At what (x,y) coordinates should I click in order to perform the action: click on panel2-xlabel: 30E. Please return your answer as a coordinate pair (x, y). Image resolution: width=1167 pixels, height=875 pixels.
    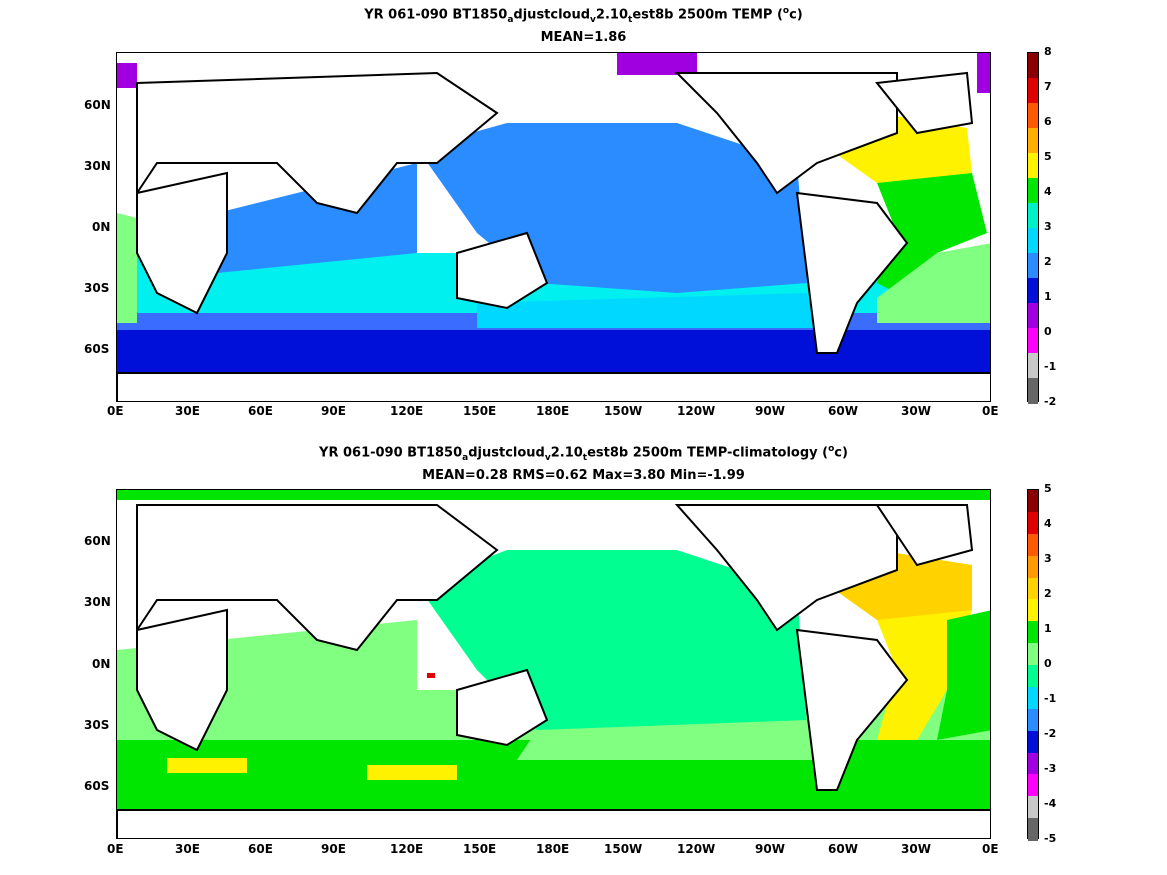
    Looking at the image, I should click on (187, 849).